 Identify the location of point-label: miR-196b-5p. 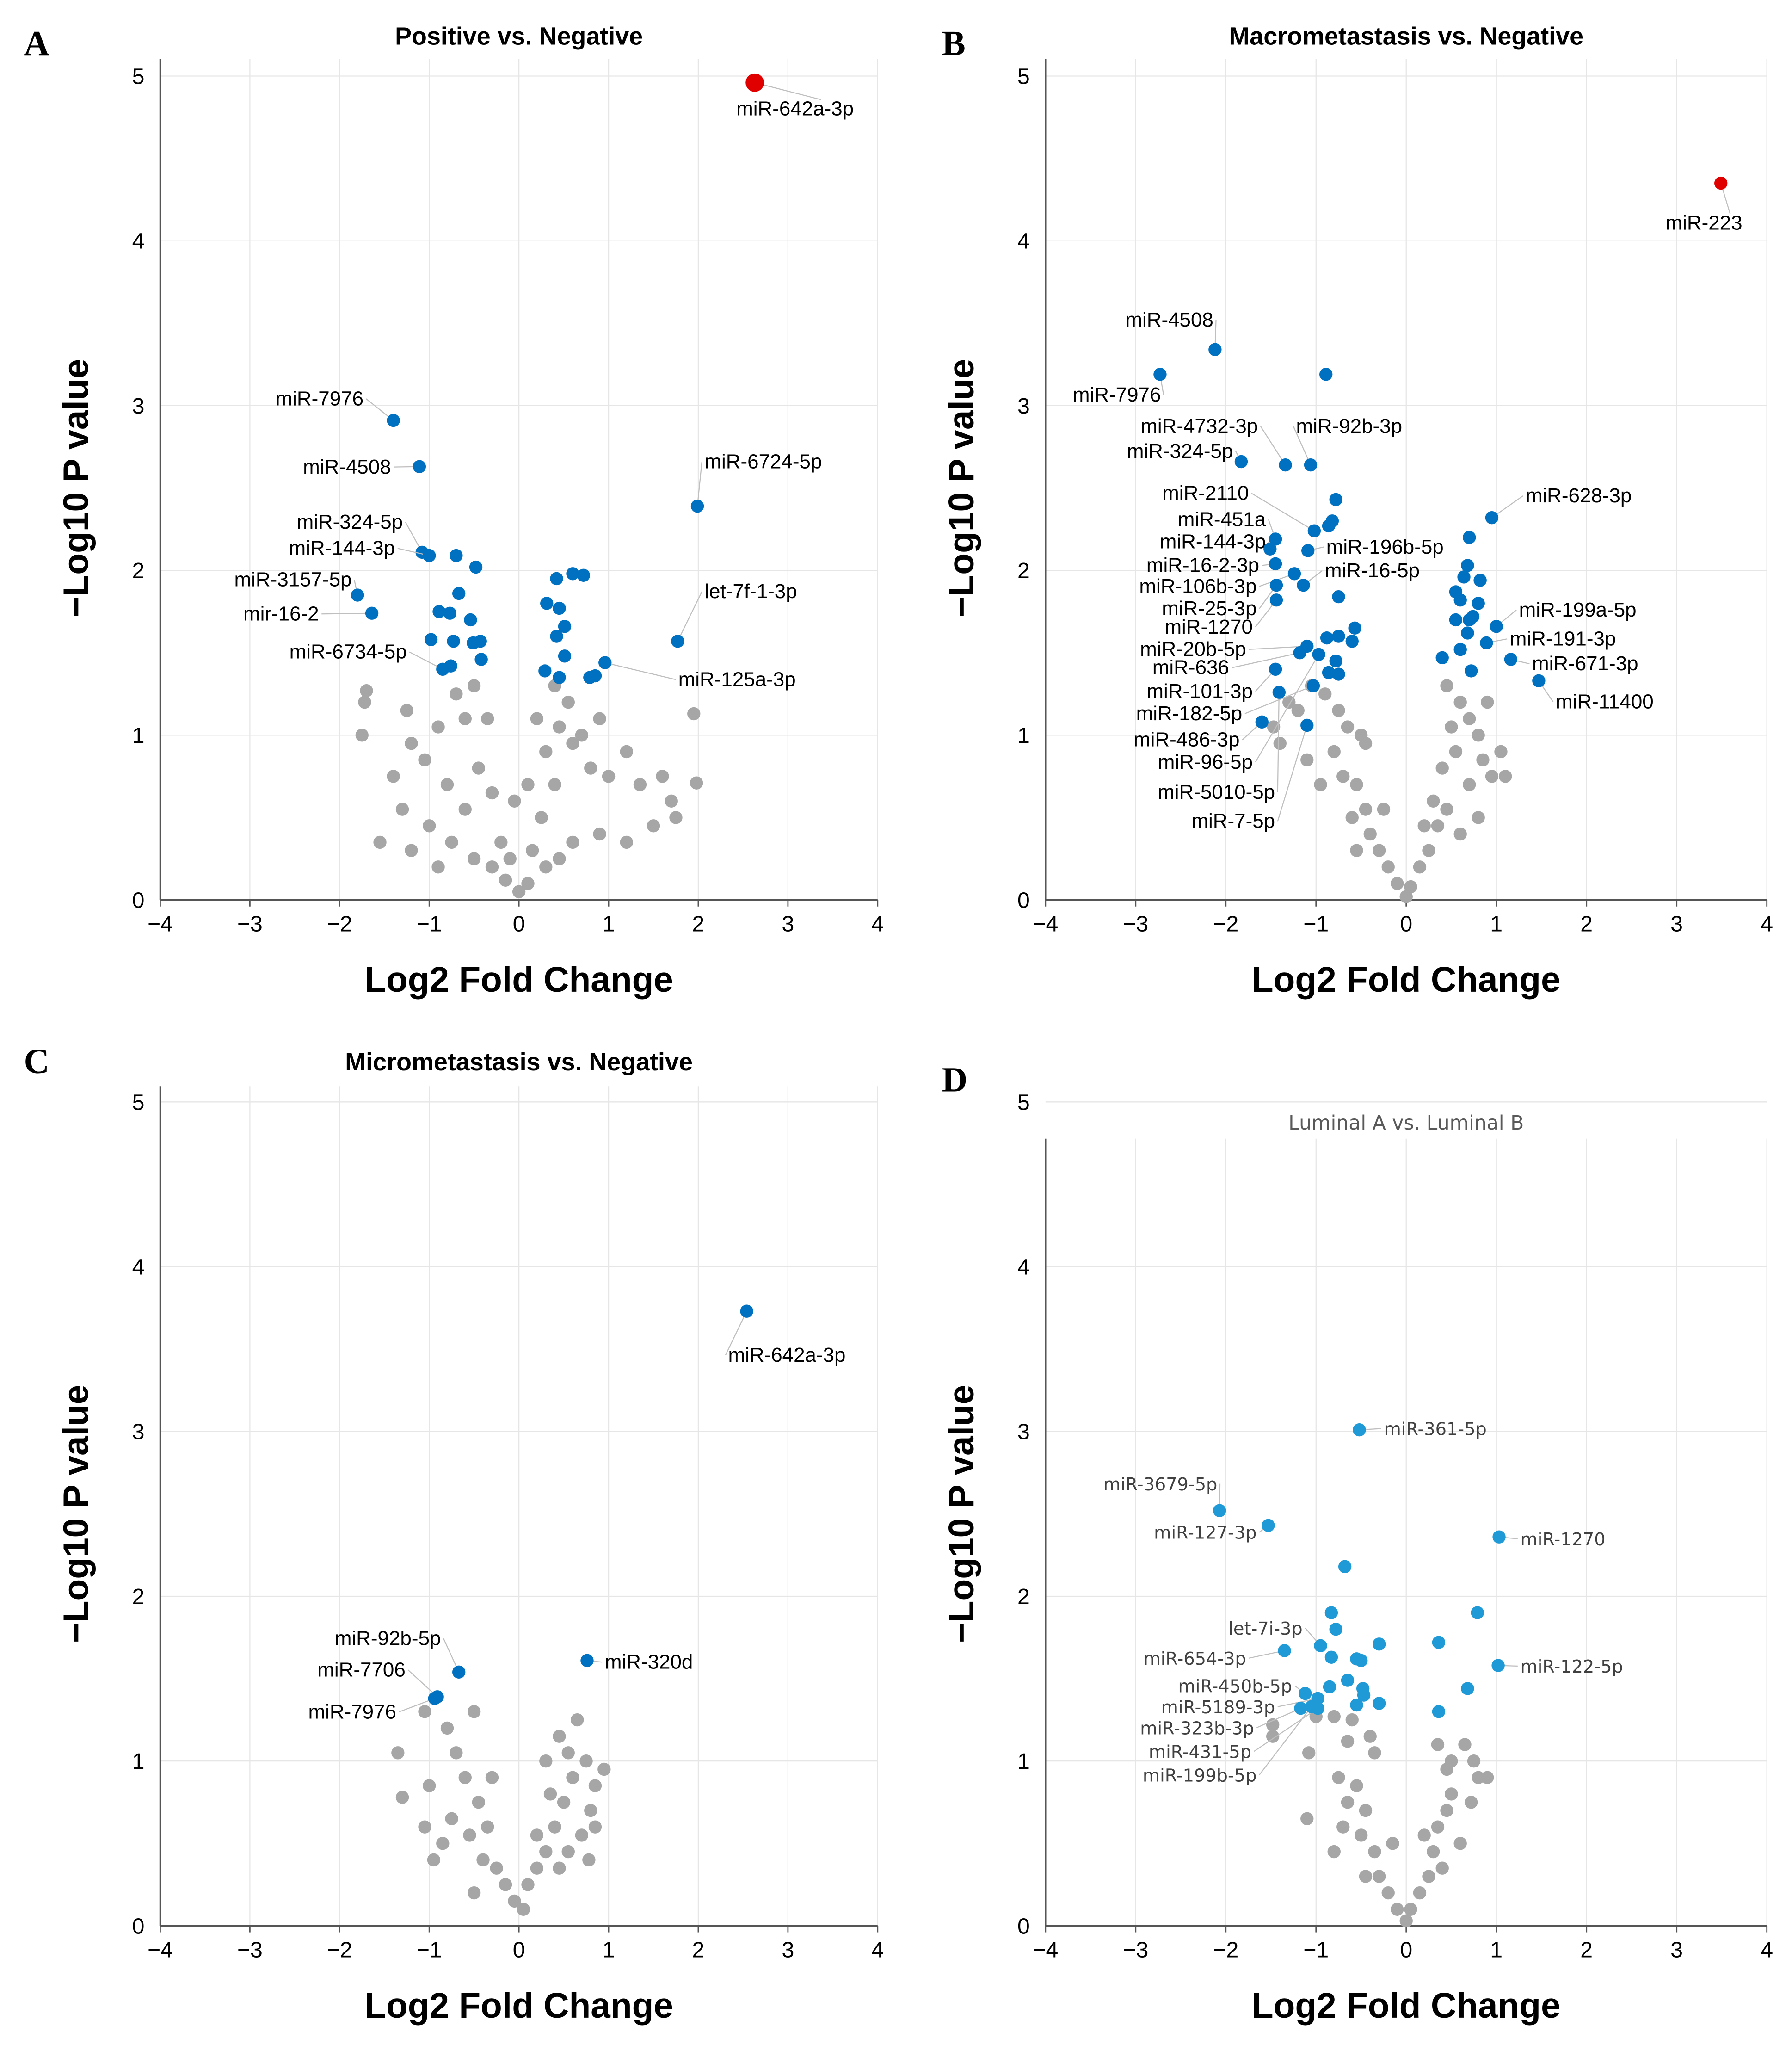
(1385, 547).